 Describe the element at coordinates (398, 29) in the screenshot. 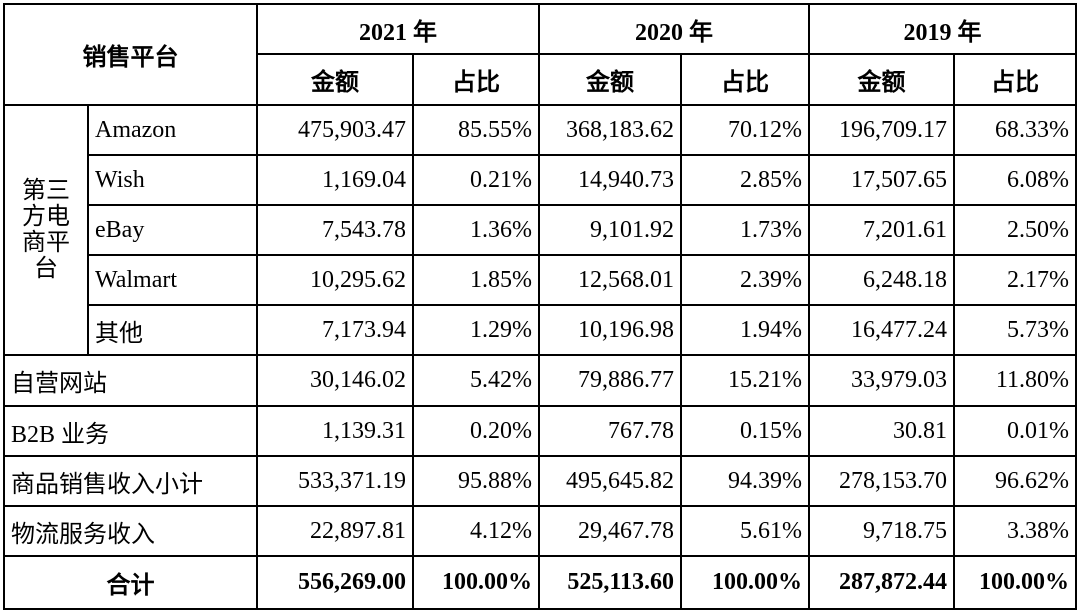

I see `year-header-2021: 2021 年` at that location.